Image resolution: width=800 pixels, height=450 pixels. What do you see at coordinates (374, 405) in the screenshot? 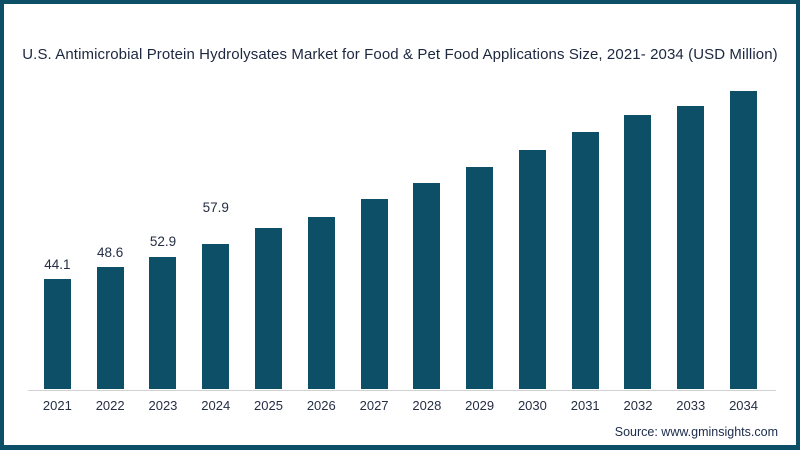
I see `x-tick-label: 2027` at bounding box center [374, 405].